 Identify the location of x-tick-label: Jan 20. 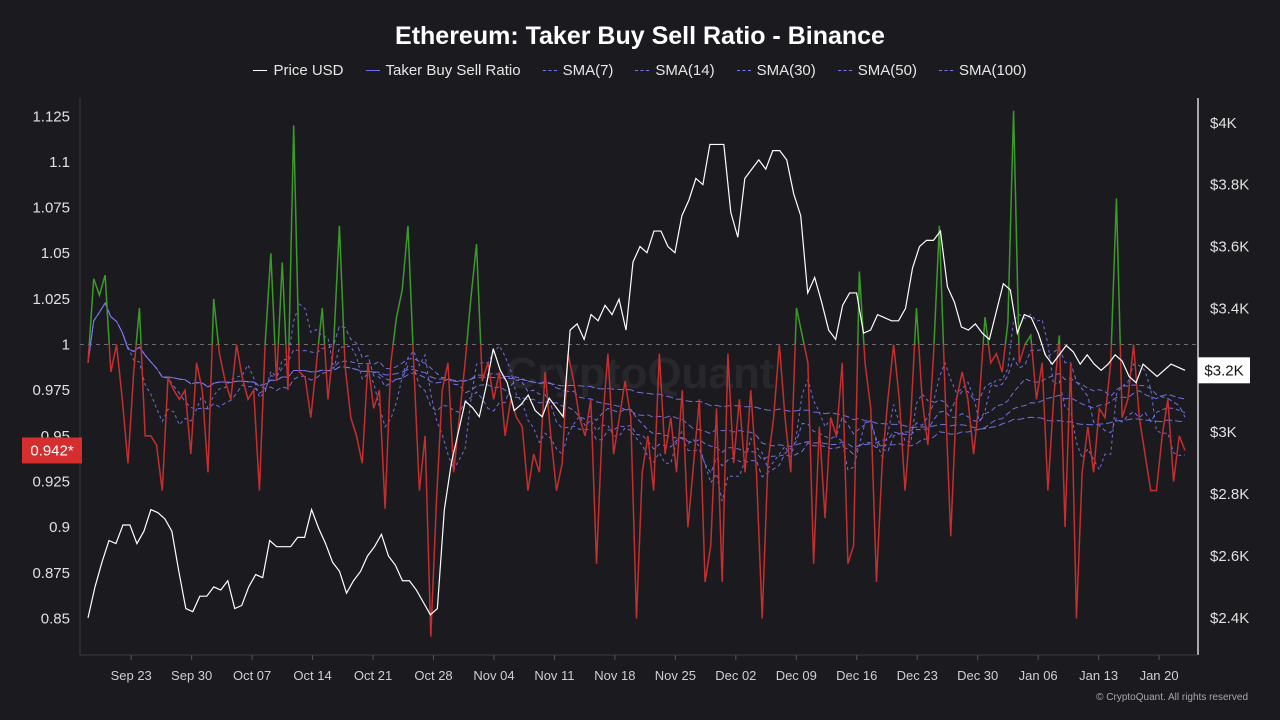
(1159, 675).